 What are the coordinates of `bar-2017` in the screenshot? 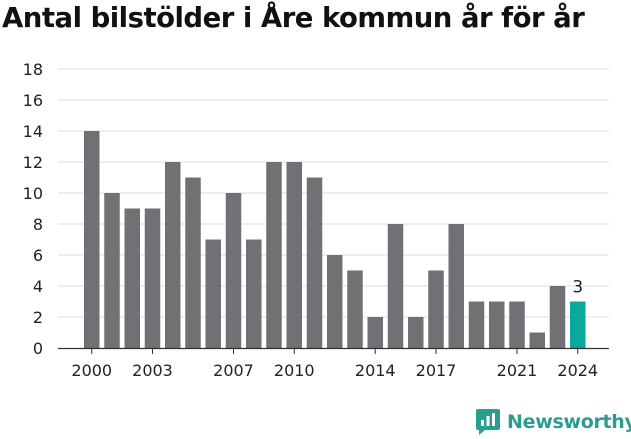 It's located at (436, 309).